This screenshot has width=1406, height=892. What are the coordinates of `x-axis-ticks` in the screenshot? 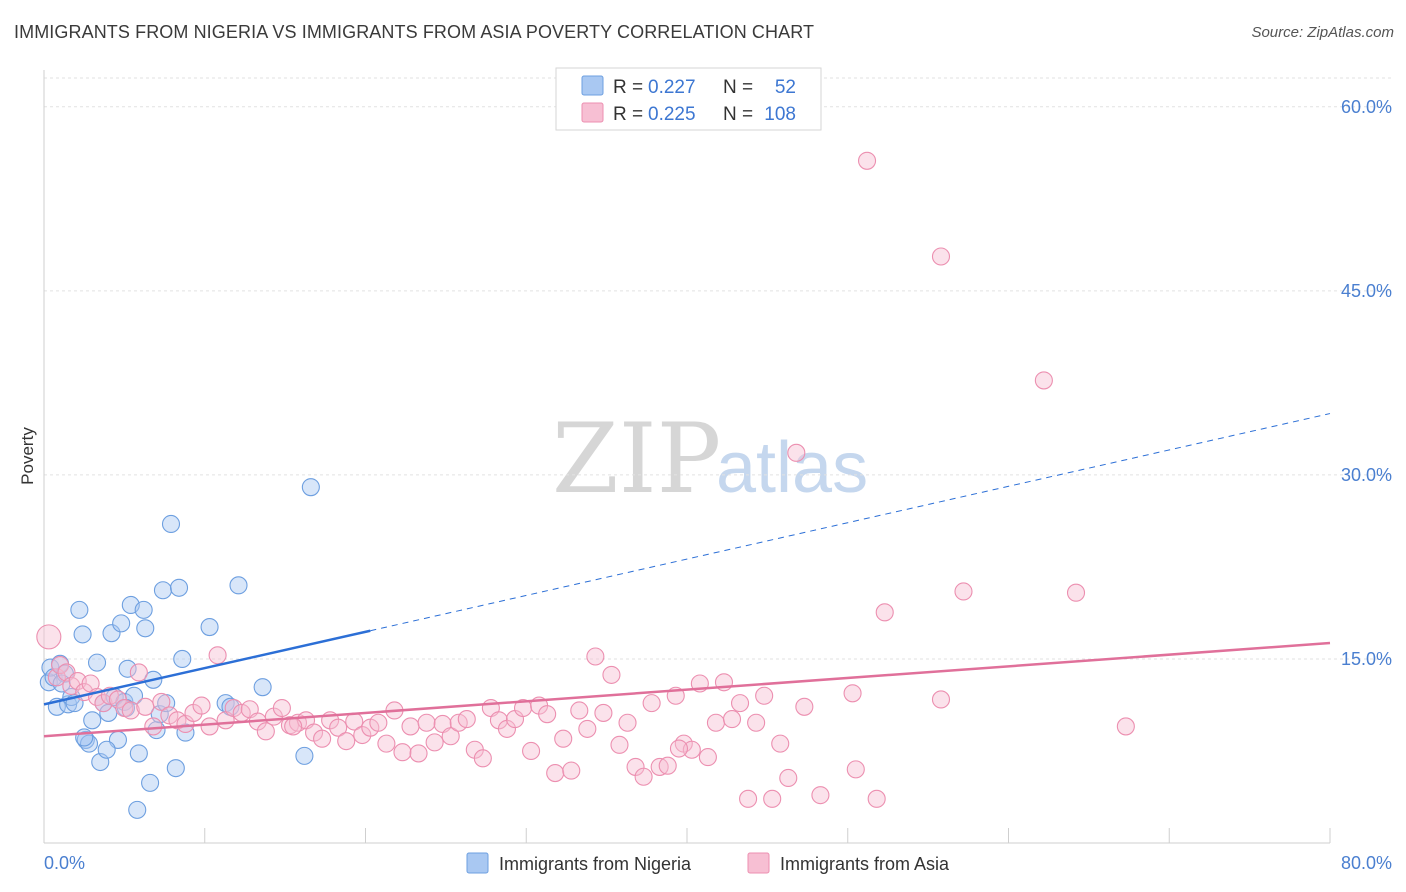 It's located at (767, 835).